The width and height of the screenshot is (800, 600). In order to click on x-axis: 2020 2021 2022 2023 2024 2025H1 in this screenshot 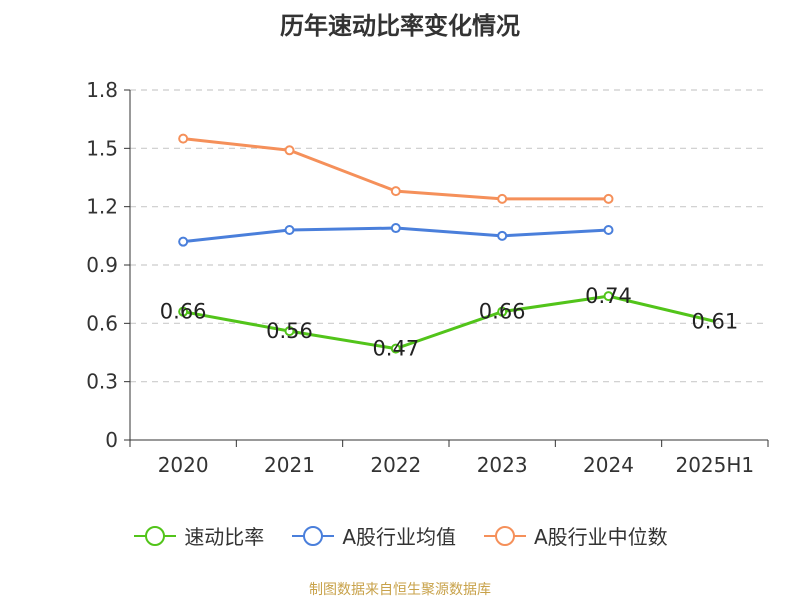, I will do `click(449, 458)`.